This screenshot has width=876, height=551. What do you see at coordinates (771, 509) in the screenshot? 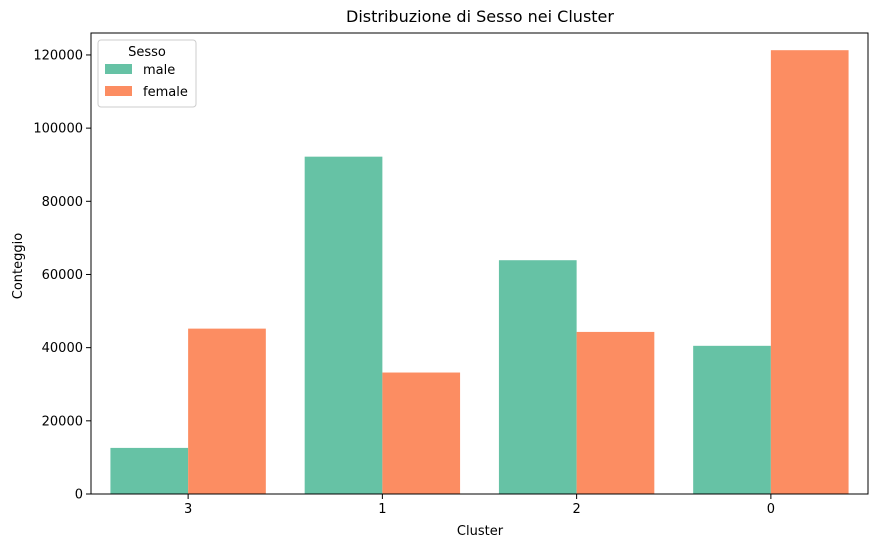
I see `x-tick-label: 0` at bounding box center [771, 509].